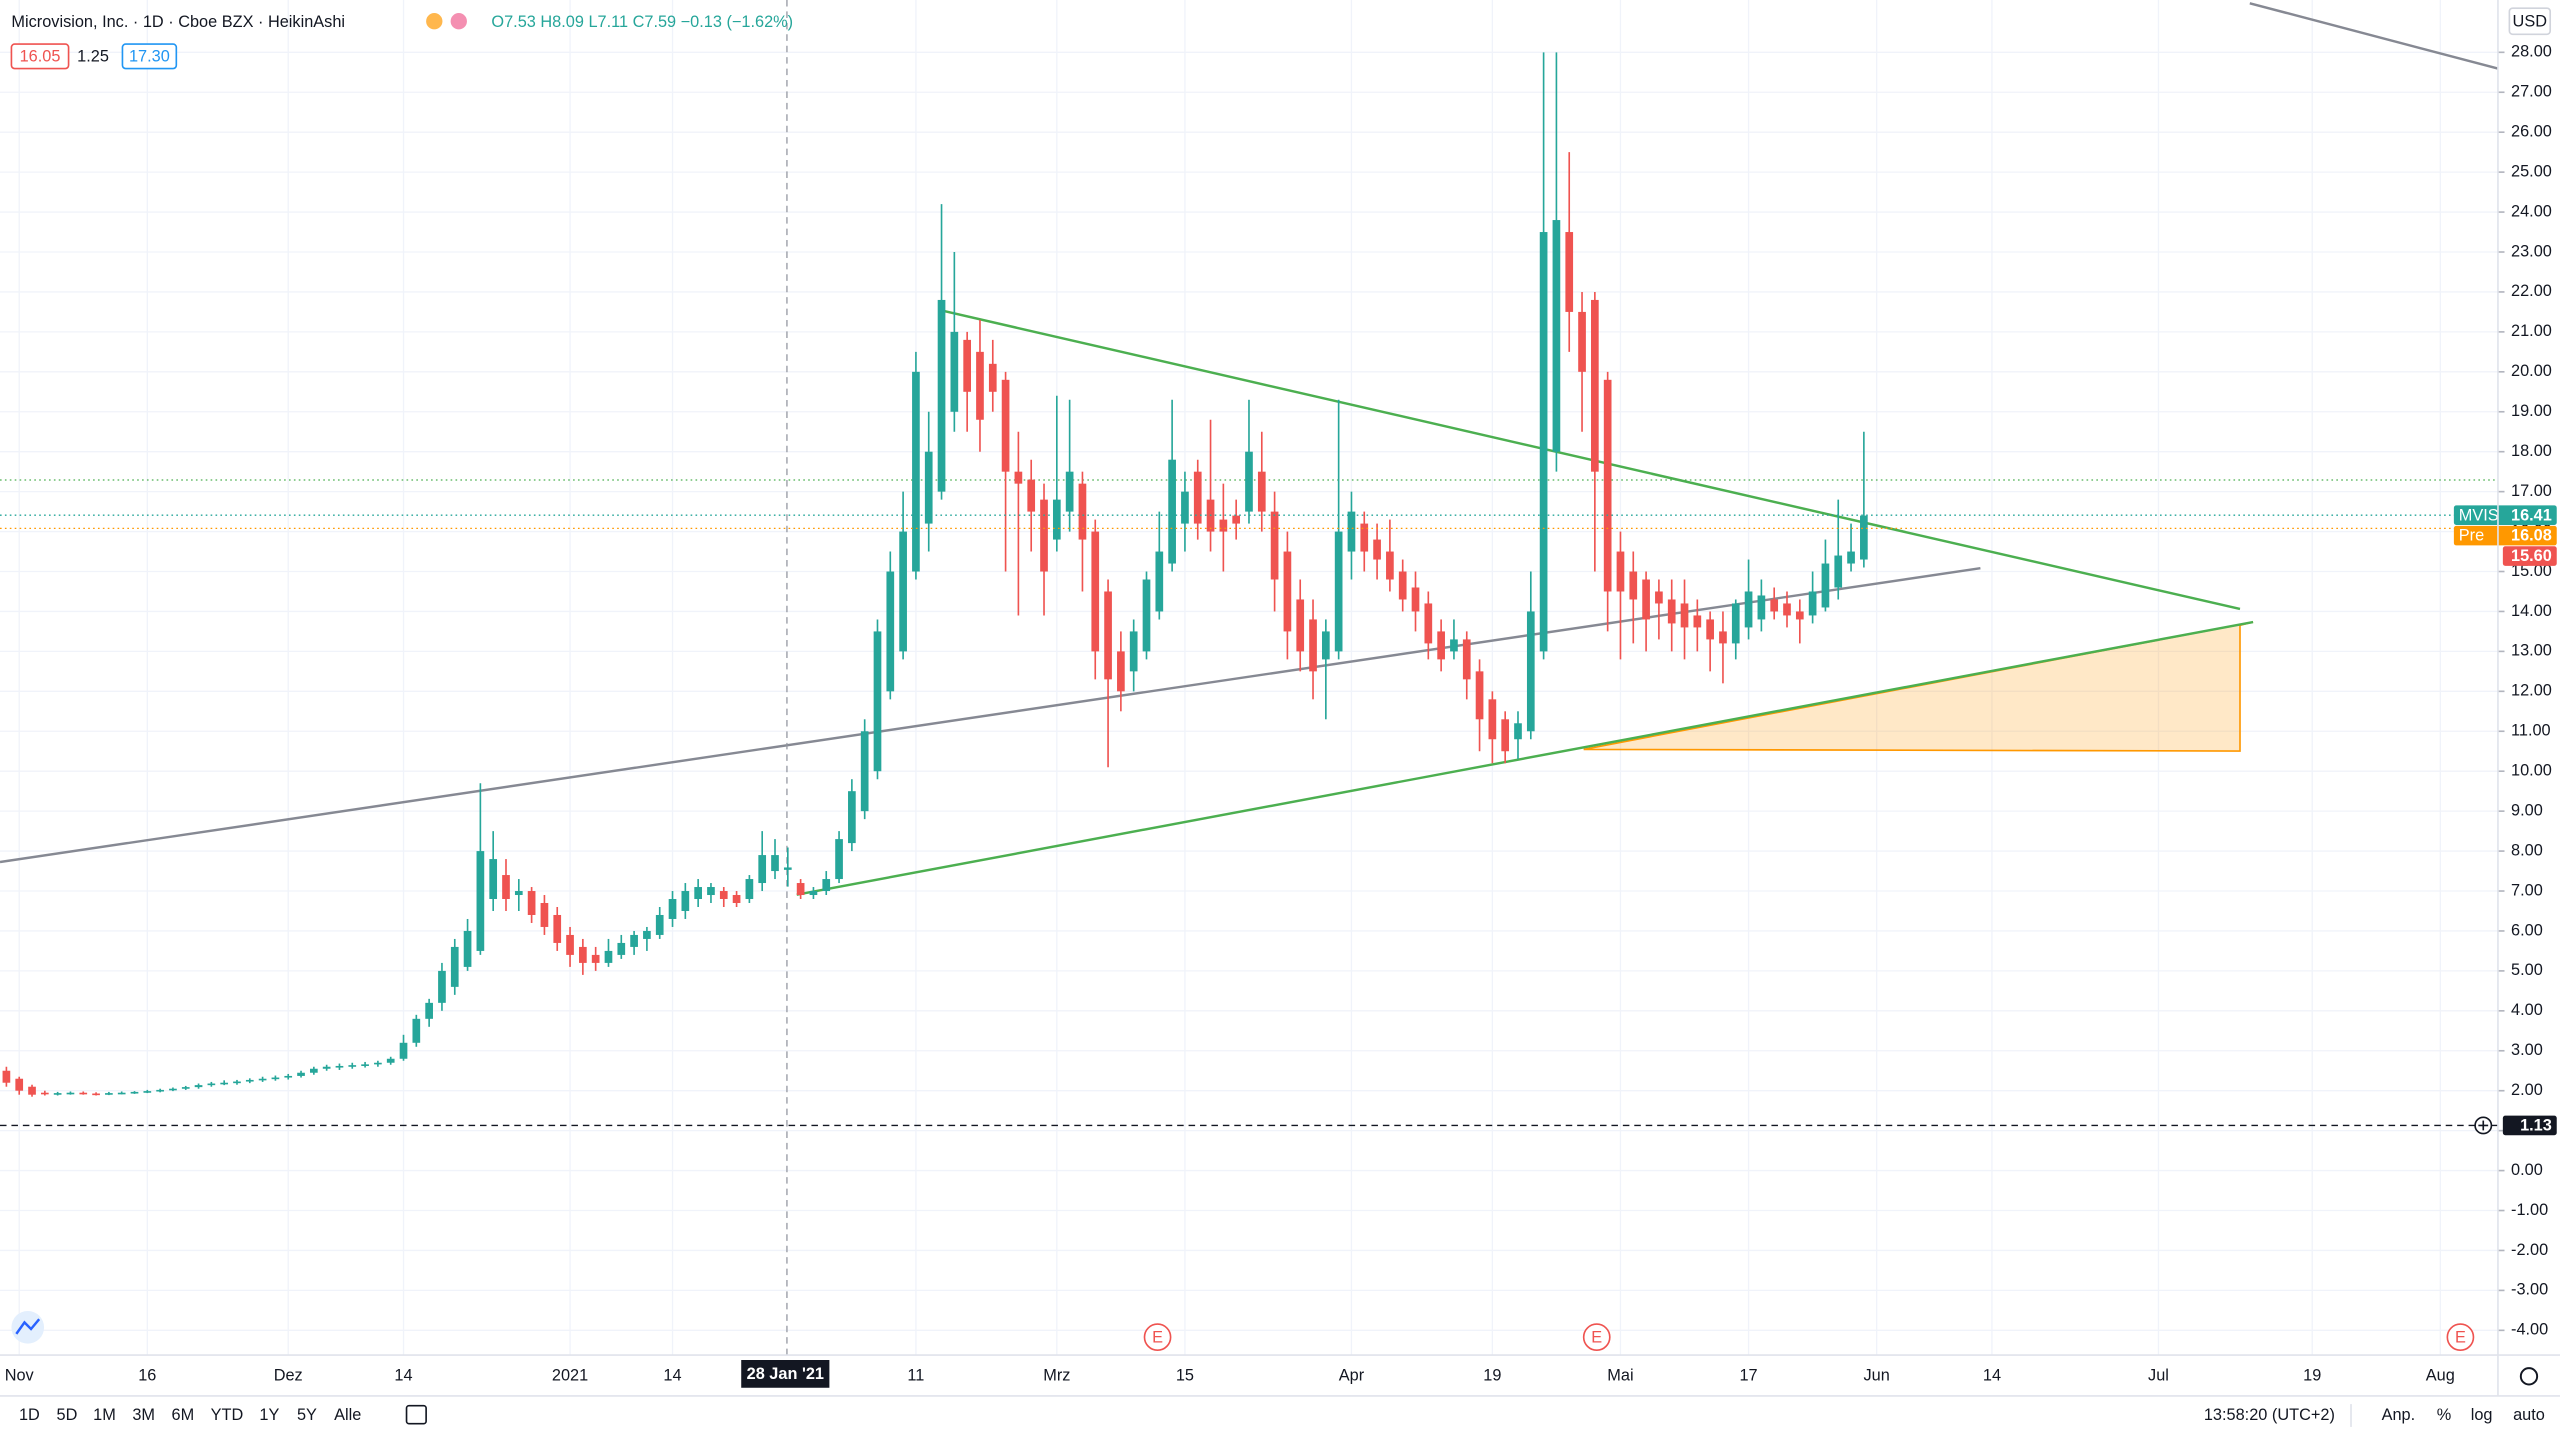 The width and height of the screenshot is (2560, 1440). I want to click on currency: USD, so click(2530, 21).